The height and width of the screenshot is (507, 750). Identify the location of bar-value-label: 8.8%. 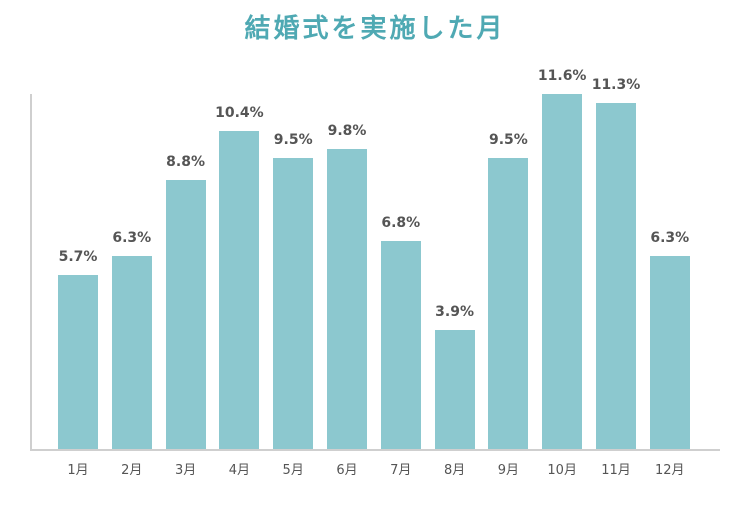
(185, 161).